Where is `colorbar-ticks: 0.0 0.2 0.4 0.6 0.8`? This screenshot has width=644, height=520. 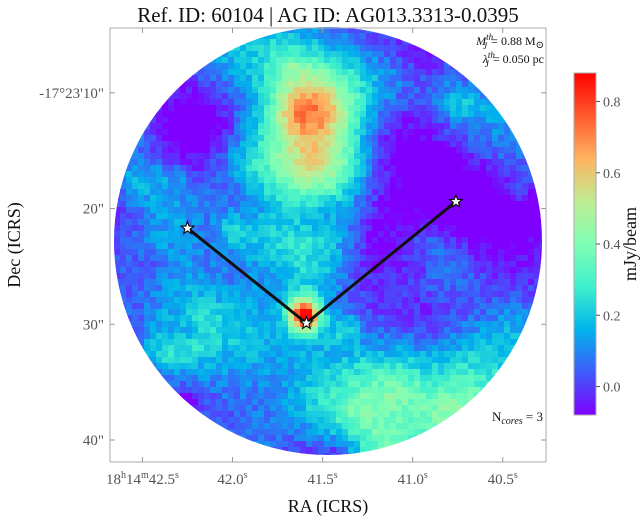 colorbar-ticks: 0.0 0.2 0.4 0.6 0.8 is located at coordinates (608, 246).